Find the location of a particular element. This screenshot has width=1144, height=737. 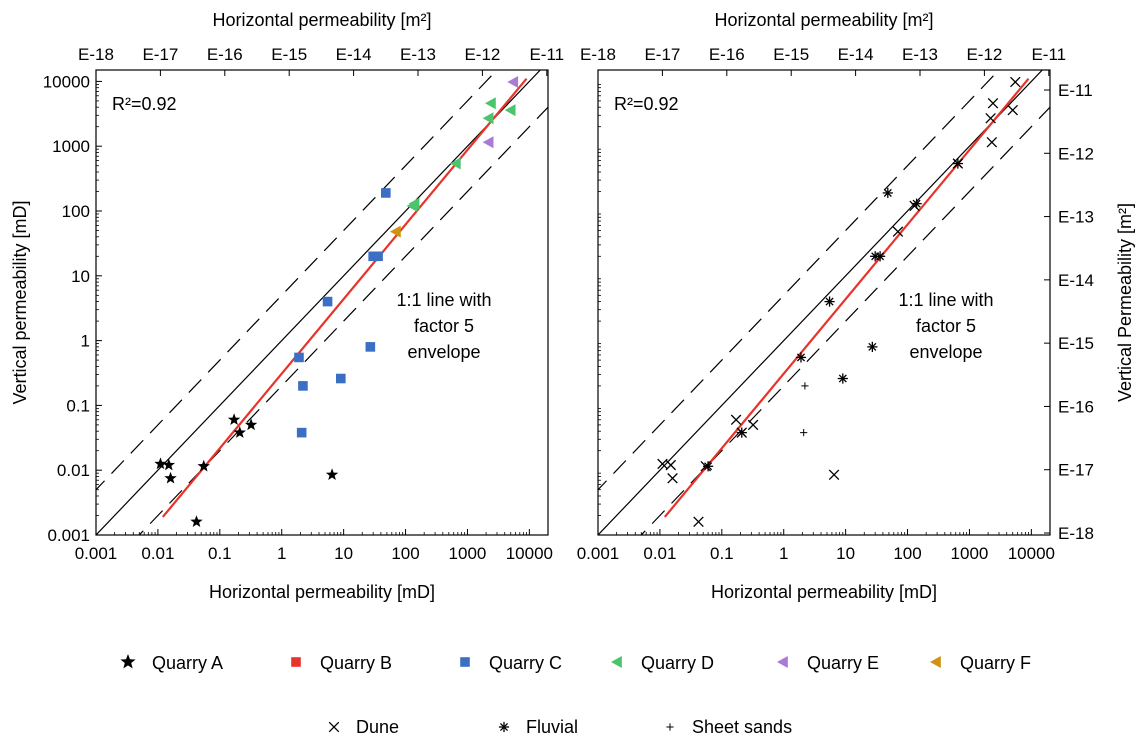

annotation-line: factor 5 is located at coordinates (444, 326).